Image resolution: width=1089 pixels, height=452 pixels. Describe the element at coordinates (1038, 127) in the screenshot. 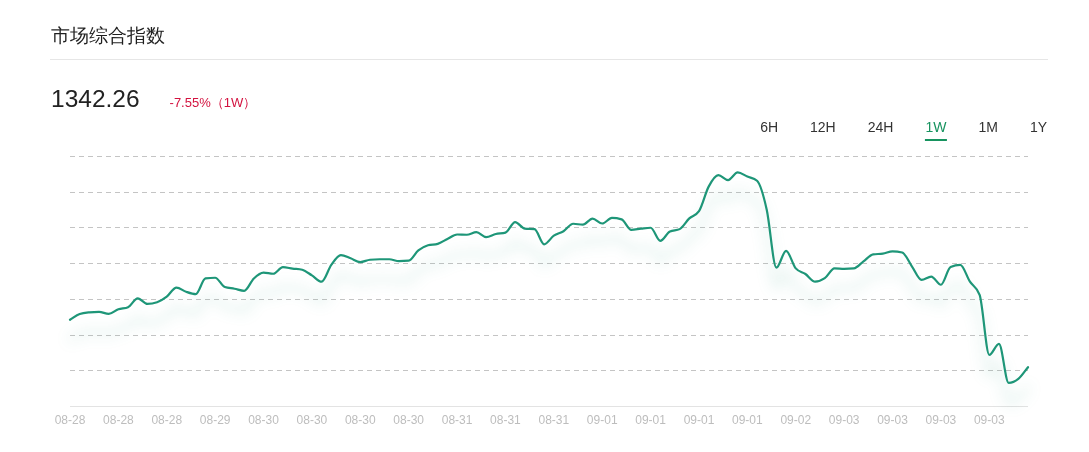

I see `range-label: 1Y` at that location.